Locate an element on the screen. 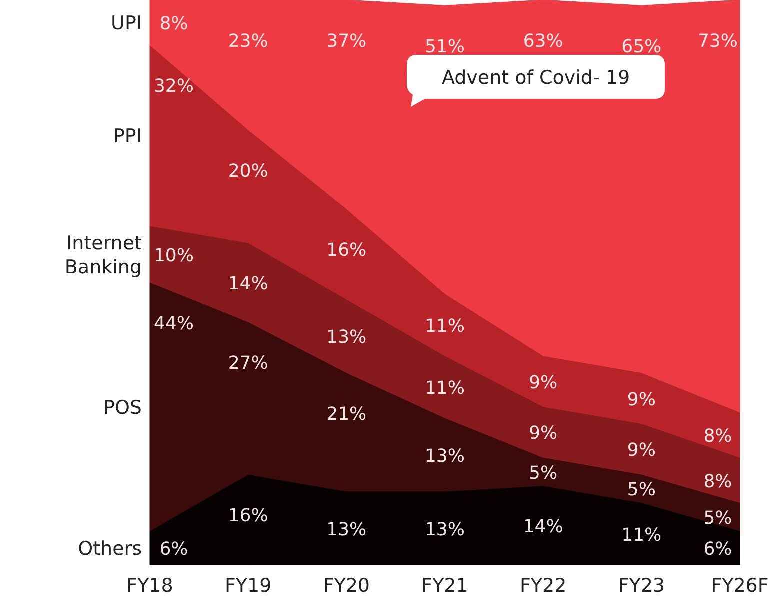 This screenshot has height=603, width=772. data-label: 27% is located at coordinates (248, 363).